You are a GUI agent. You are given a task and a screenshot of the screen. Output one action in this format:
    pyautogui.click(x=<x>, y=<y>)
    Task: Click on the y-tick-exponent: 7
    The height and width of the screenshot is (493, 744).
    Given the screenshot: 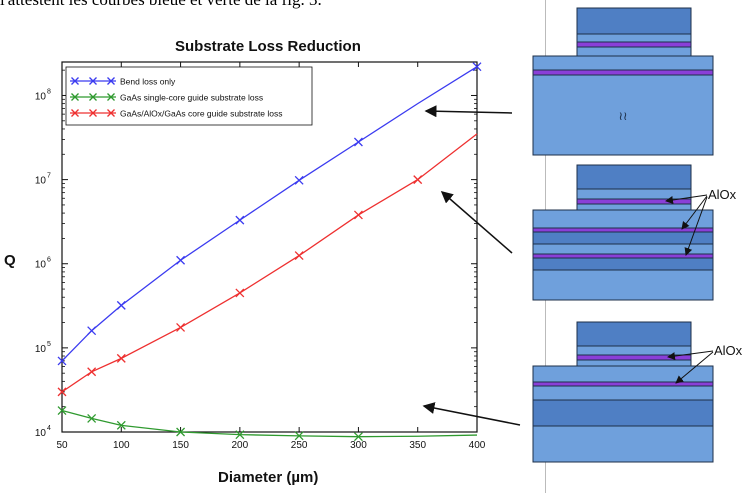 What is the action you would take?
    pyautogui.click(x=49, y=176)
    